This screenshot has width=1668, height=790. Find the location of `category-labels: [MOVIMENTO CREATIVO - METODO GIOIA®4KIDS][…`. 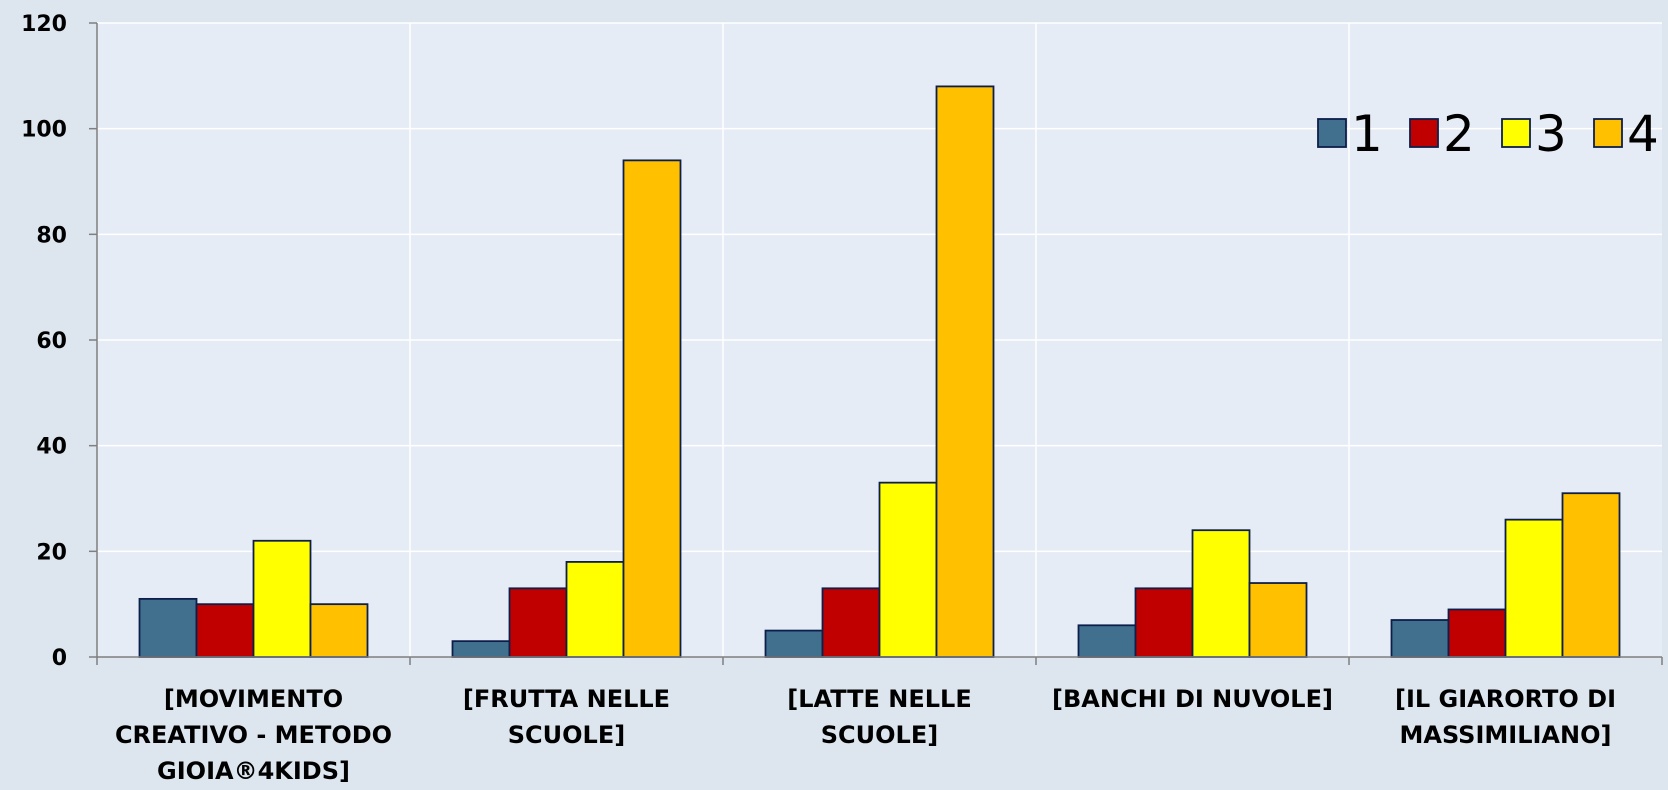

category-labels: [MOVIMENTO CREATIVO - METODO GIOIA®4KIDS][… is located at coordinates (865, 735).